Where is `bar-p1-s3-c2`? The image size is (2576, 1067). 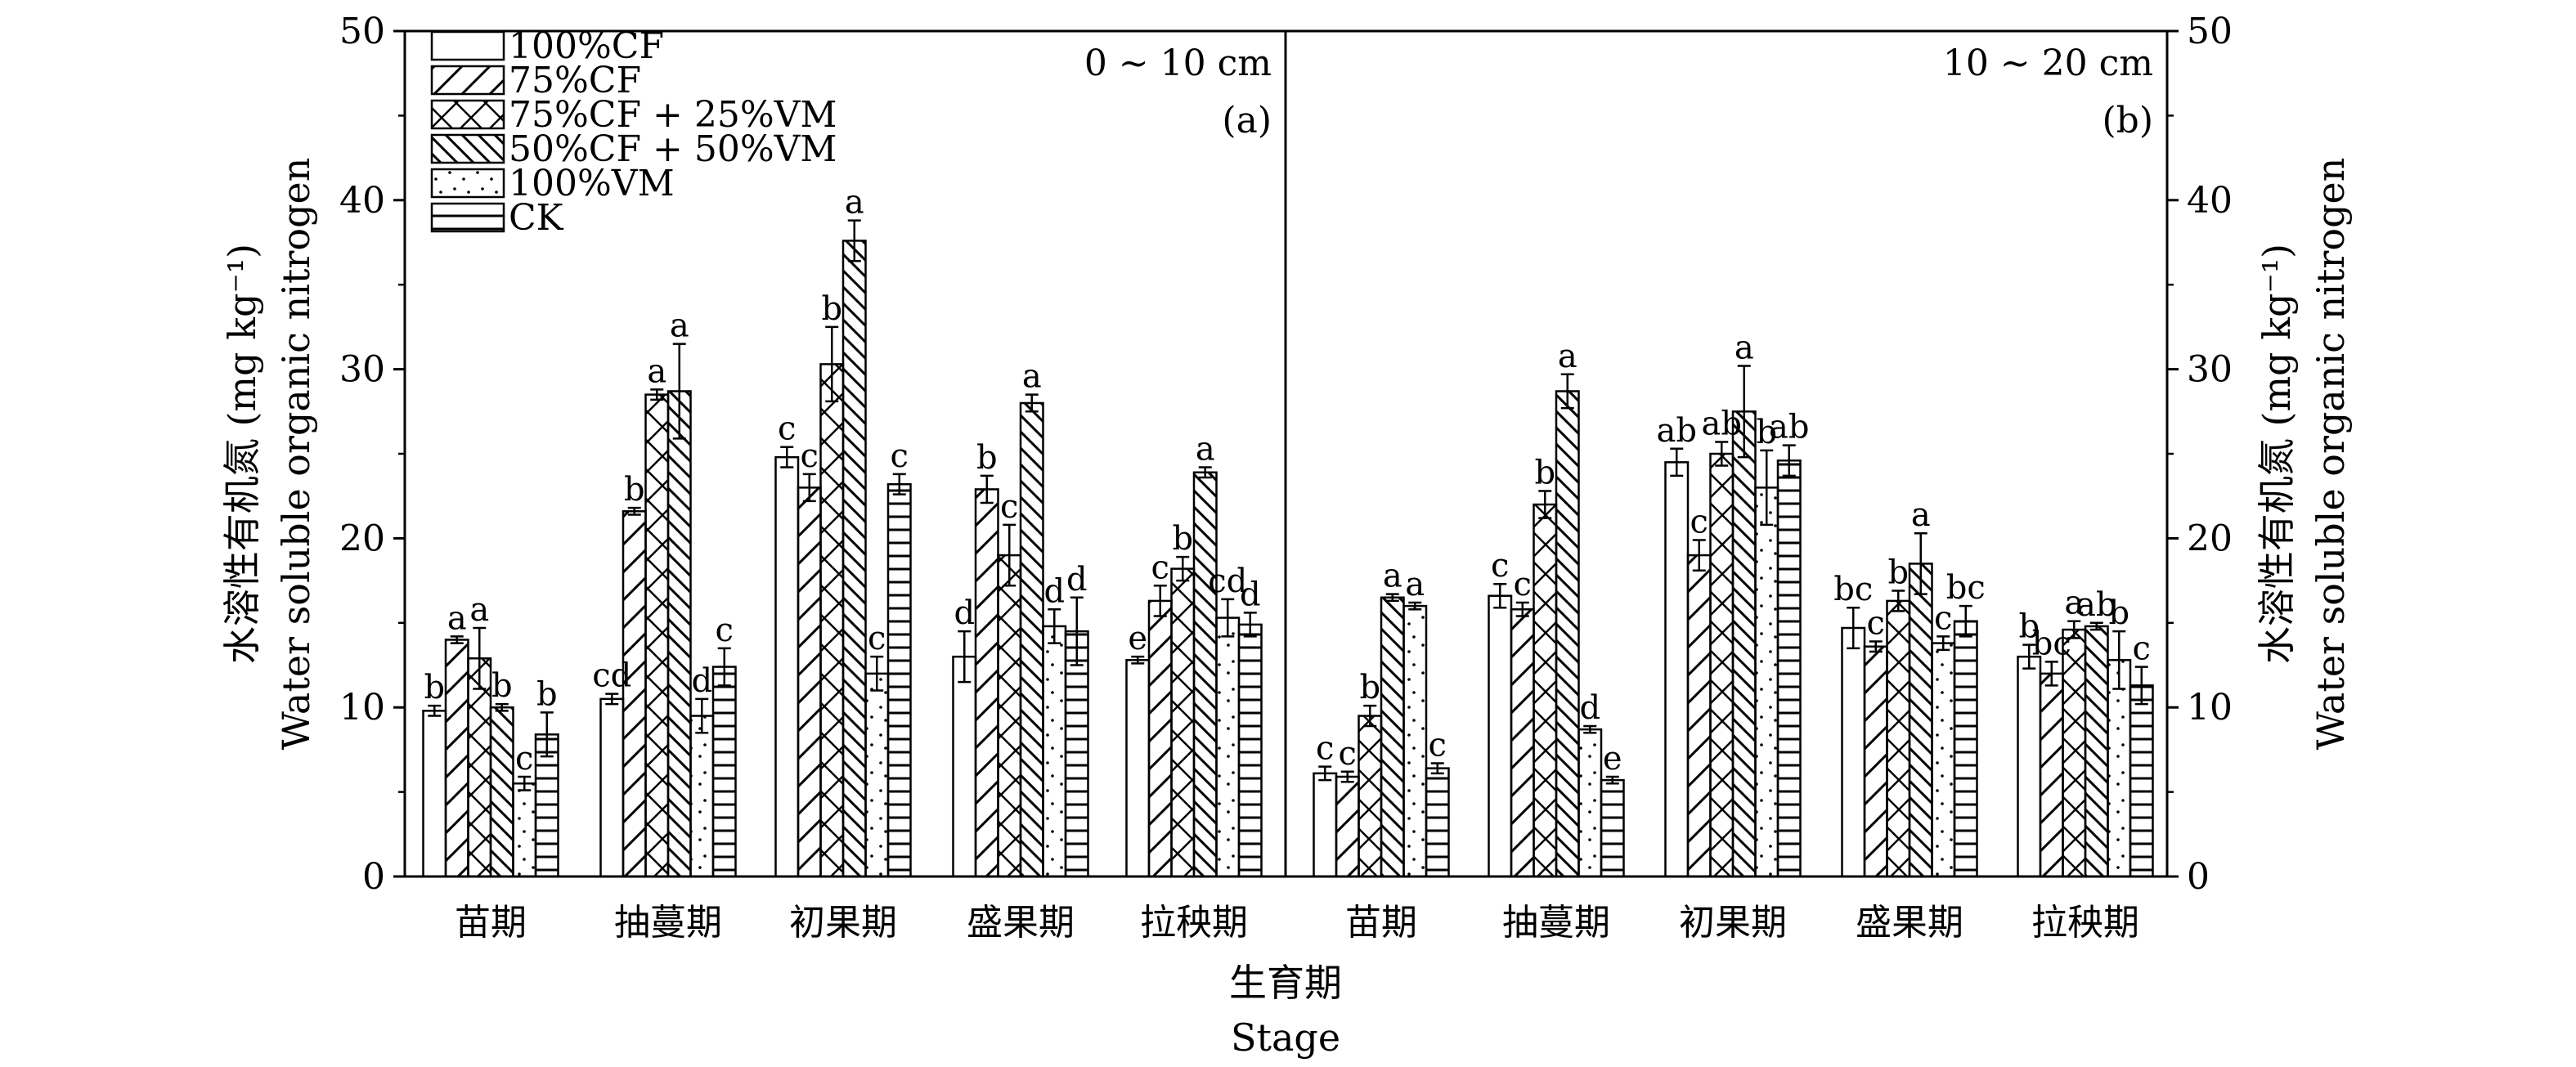 bar-p1-s3-c2 is located at coordinates (1744, 644).